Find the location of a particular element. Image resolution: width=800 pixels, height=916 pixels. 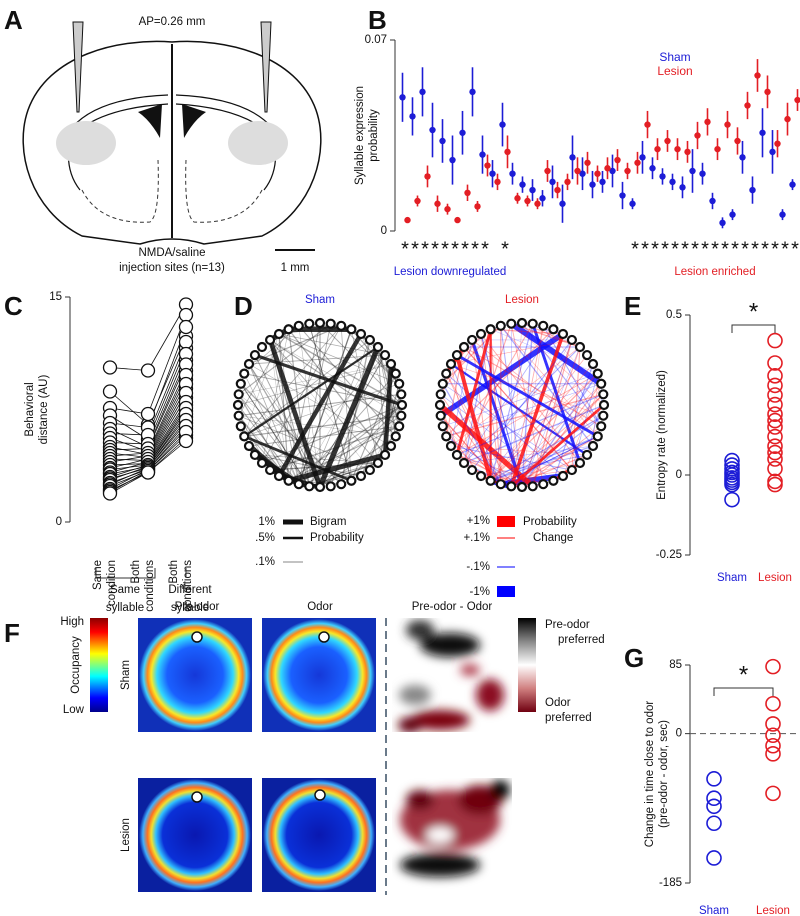

panel-label: E is located at coordinates (632, 306).